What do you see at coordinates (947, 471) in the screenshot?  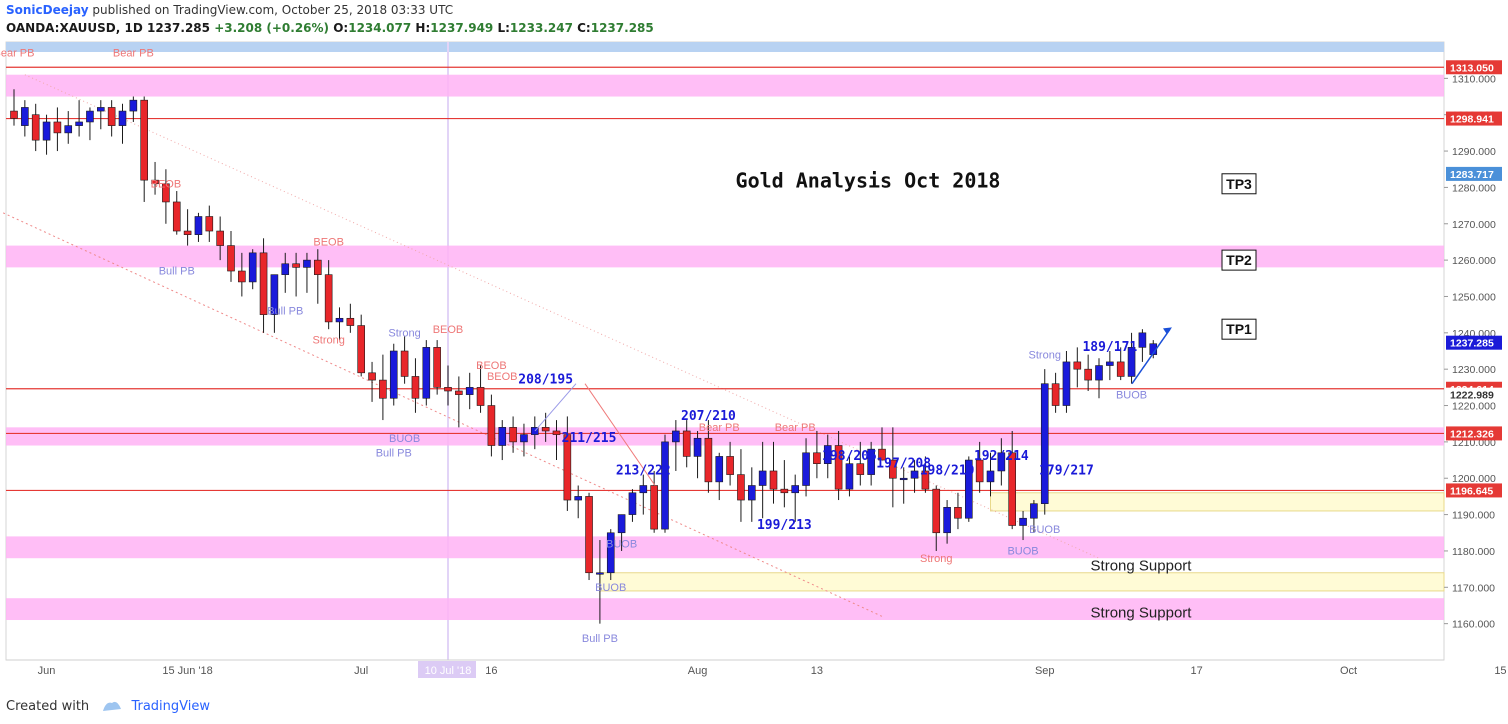 I see `annotation-22: 198/210` at bounding box center [947, 471].